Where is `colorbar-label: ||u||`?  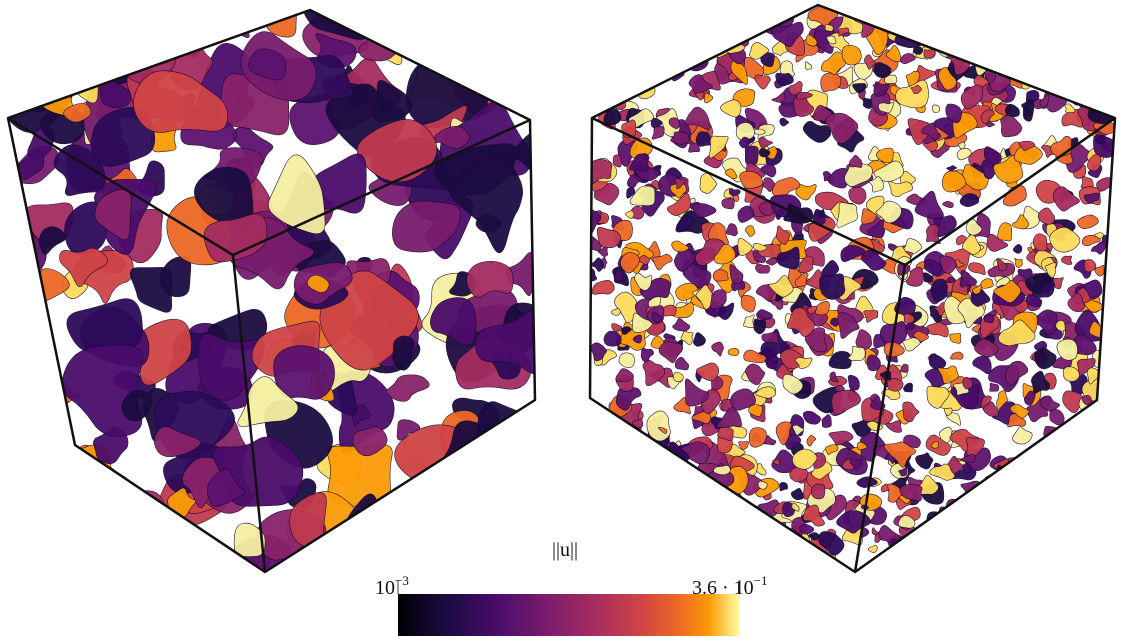 colorbar-label: ||u|| is located at coordinates (565, 550).